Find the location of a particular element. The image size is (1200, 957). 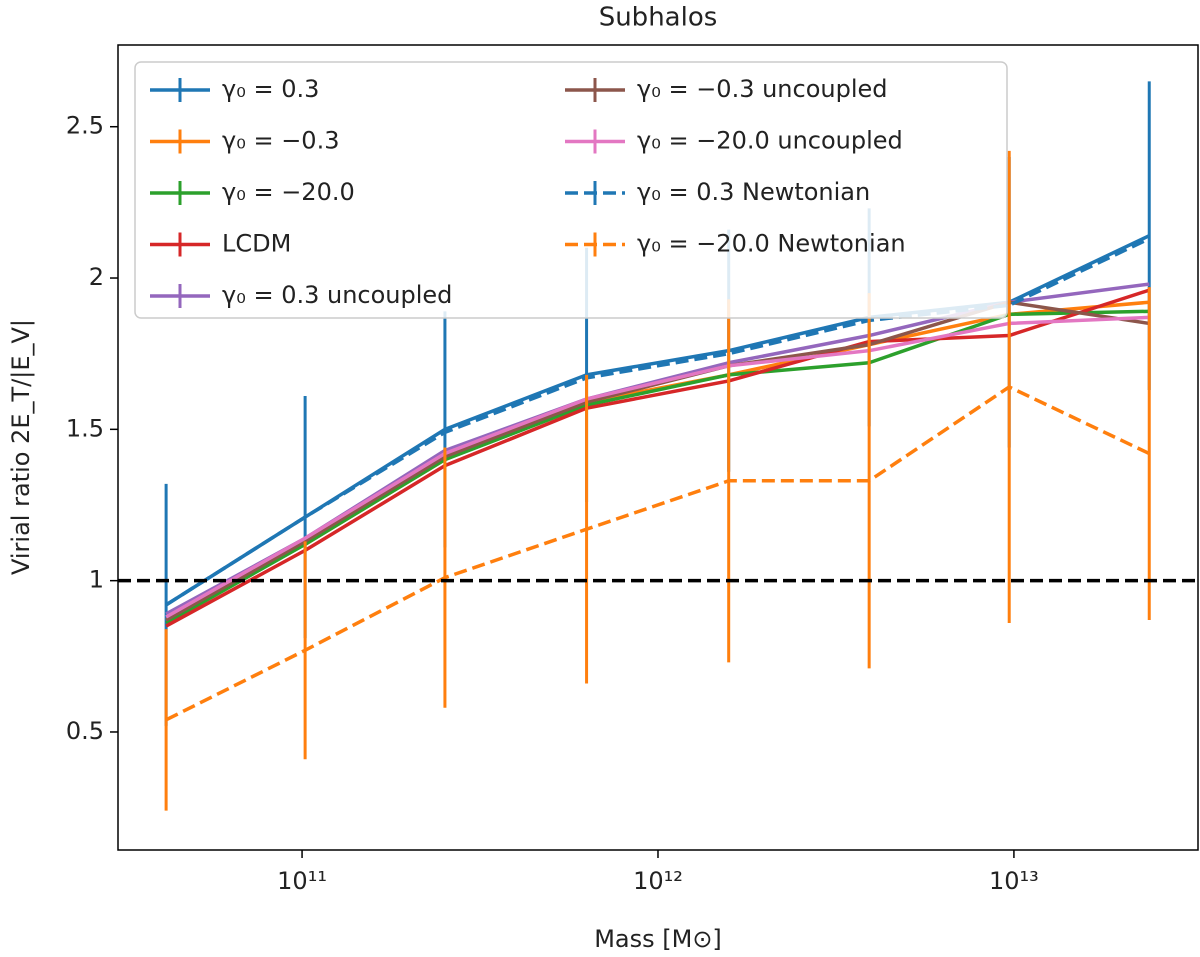

legend-label: γ₀ = −20.0 is located at coordinates (288, 192).